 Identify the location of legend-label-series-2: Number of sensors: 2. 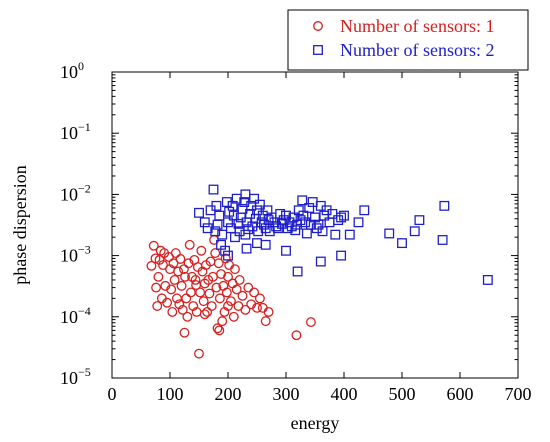
(417, 50).